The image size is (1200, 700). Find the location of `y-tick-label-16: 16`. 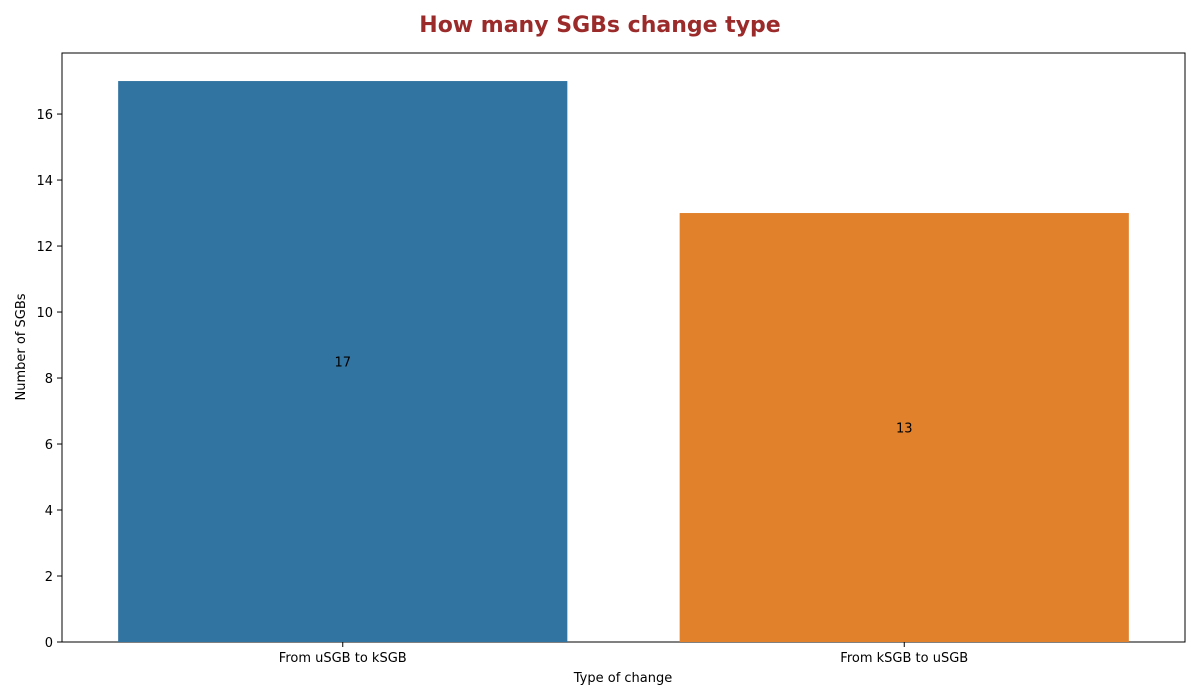

y-tick-label-16: 16 is located at coordinates (44, 115).